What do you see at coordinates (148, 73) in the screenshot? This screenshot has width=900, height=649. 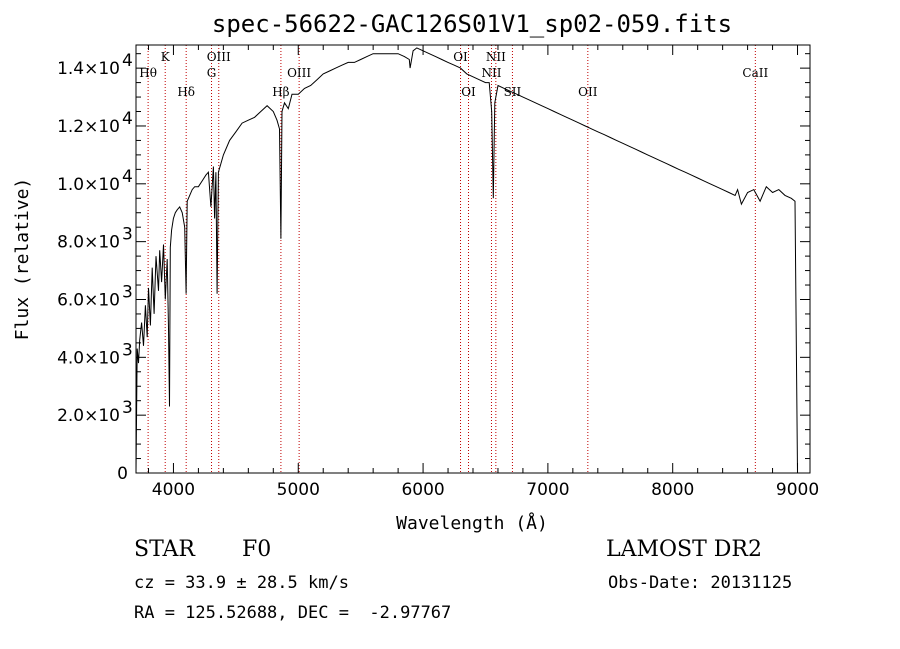 I see `line-marker-label: Hθ` at bounding box center [148, 73].